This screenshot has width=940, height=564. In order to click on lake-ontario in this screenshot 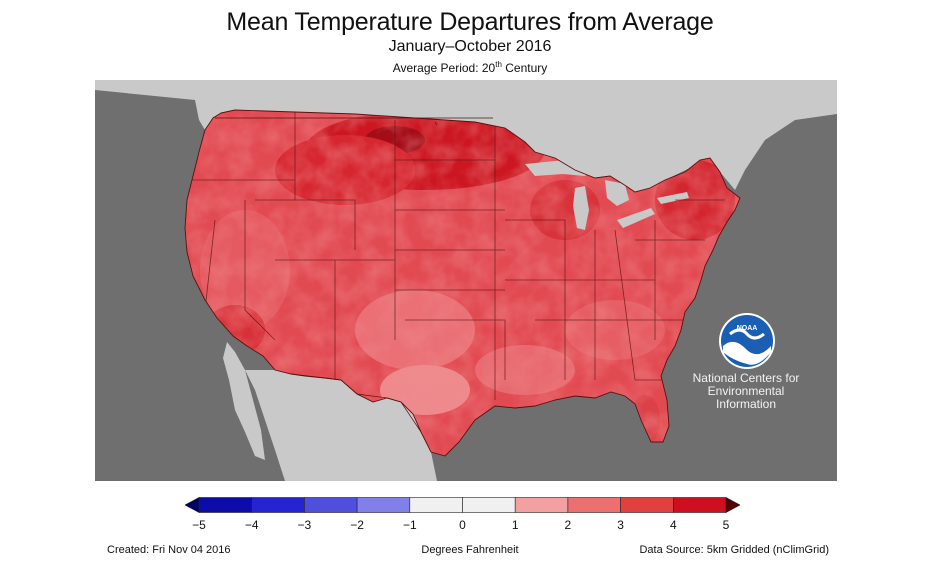, I will do `click(673, 198)`.